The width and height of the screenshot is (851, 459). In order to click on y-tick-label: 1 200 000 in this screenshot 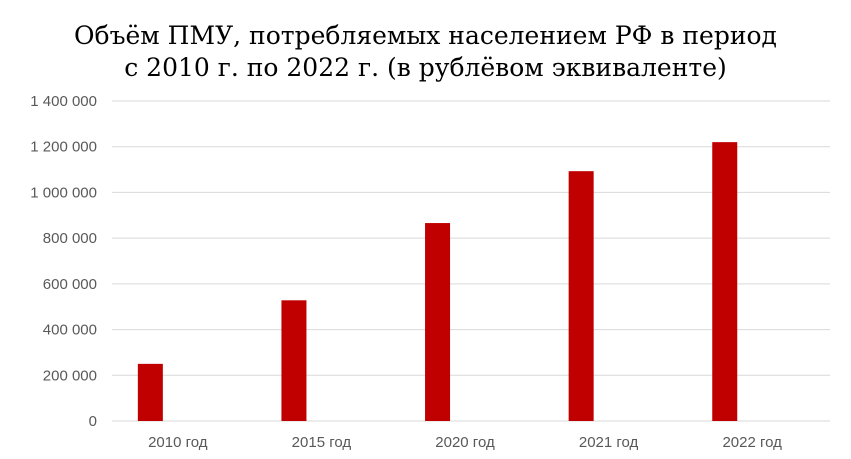, I will do `click(63, 147)`.